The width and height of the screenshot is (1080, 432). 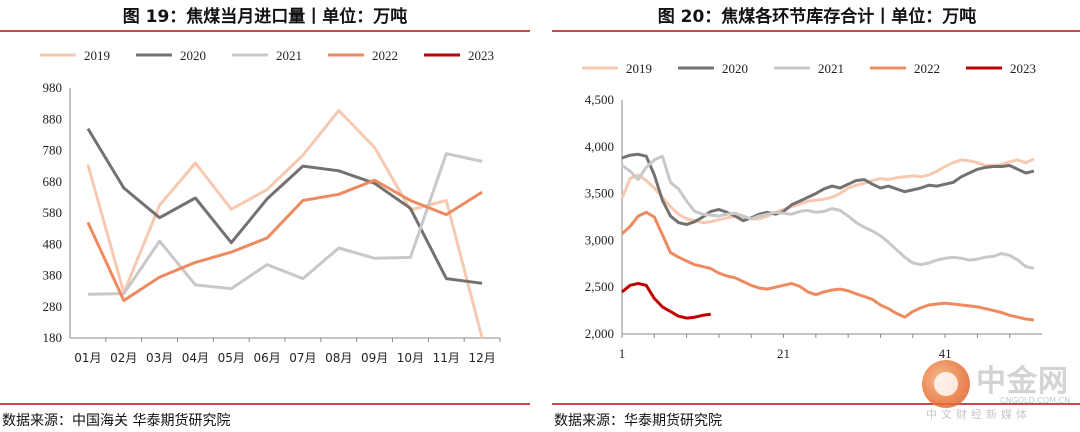 What do you see at coordinates (666, 301) in the screenshot?
I see `series-line-2023` at bounding box center [666, 301].